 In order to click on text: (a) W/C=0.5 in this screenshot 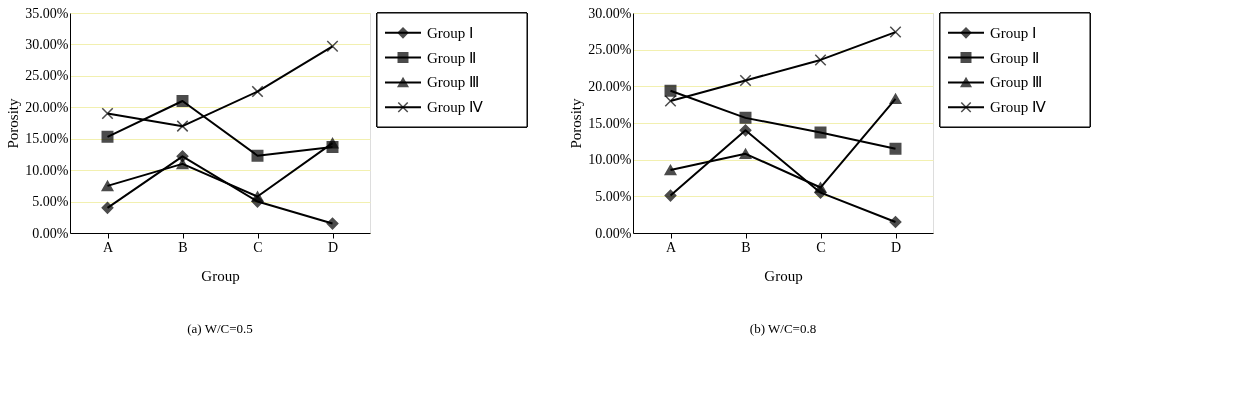, I will do `click(220, 328)`.